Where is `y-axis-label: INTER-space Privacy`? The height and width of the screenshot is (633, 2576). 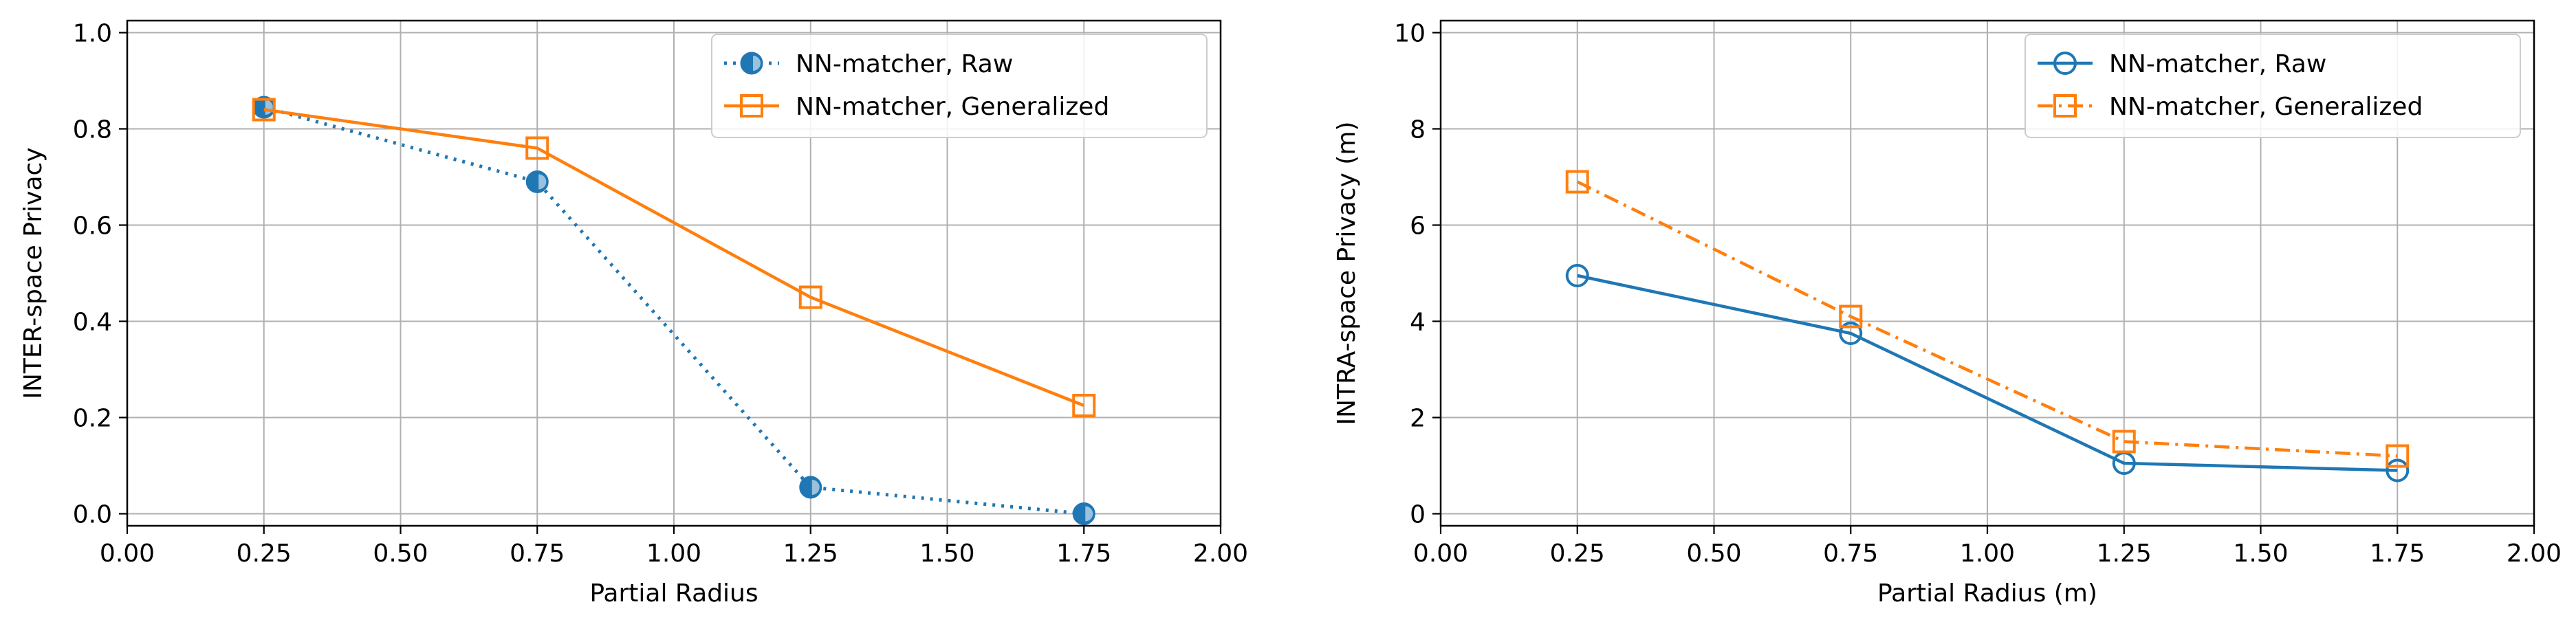
y-axis-label: INTER-space Privacy is located at coordinates (33, 273).